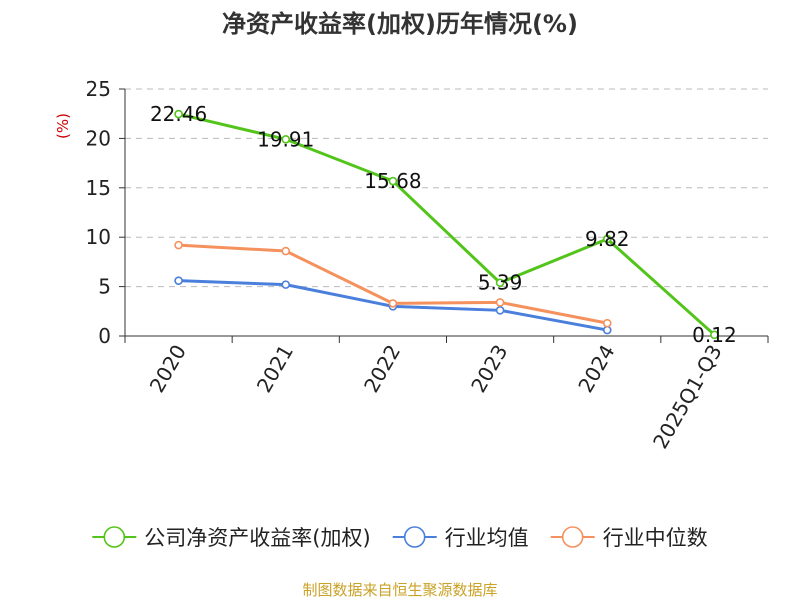  I want to click on y-tick-label: 10, so click(98, 237).